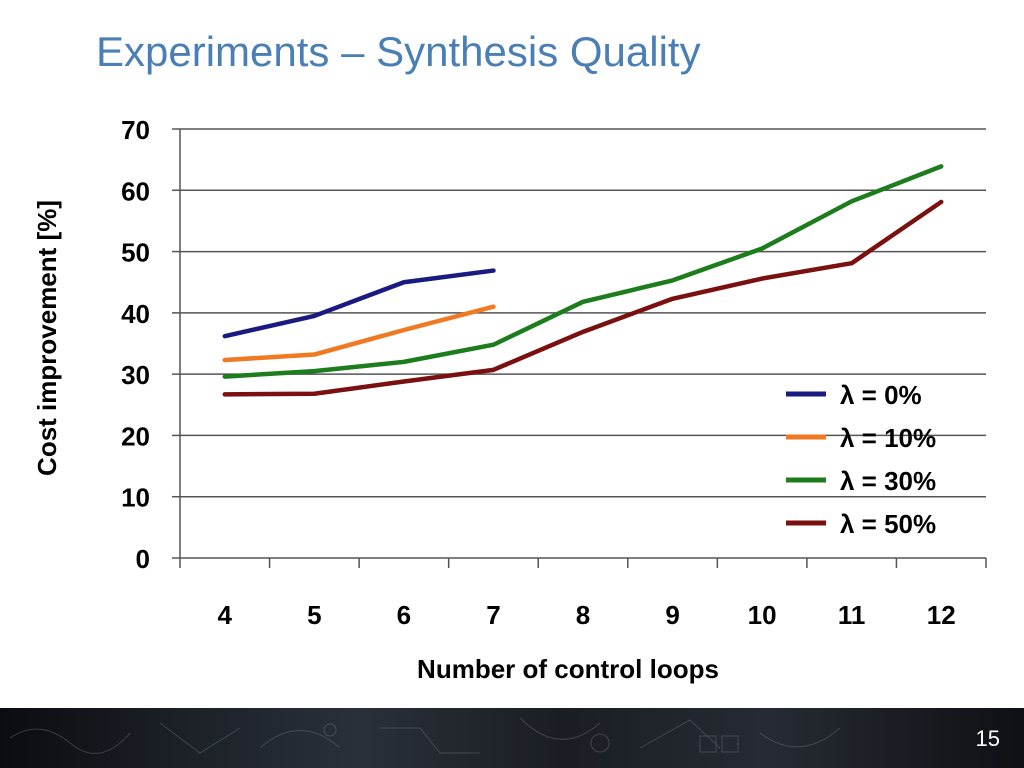 The image size is (1024, 768). What do you see at coordinates (143, 559) in the screenshot?
I see `y-tick-label: 0` at bounding box center [143, 559].